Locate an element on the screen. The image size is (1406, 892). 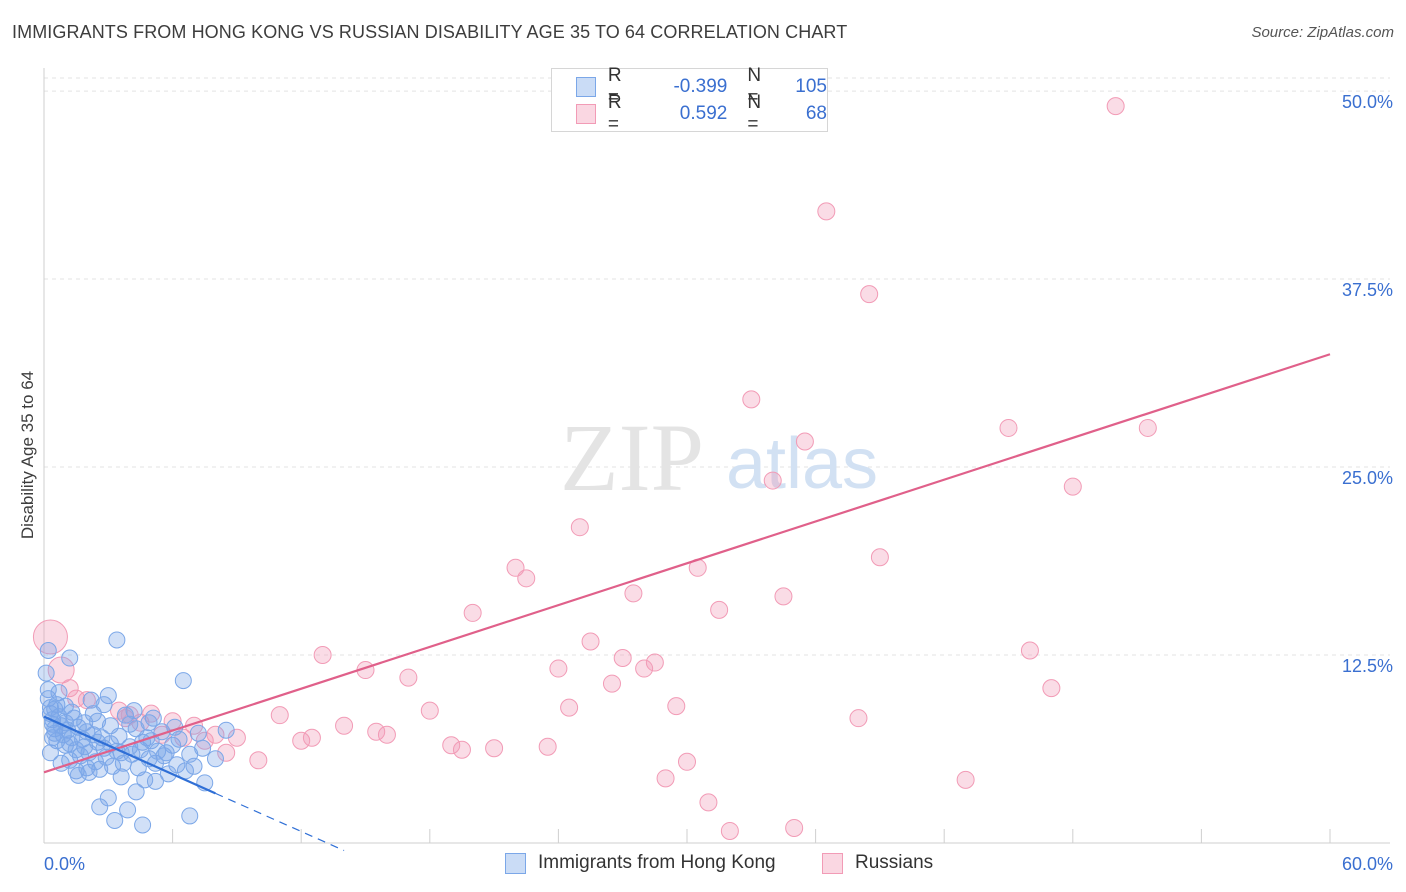
series-legend-hong-kong: Immigrants from Hong Kong is located at coordinates (640, 863).